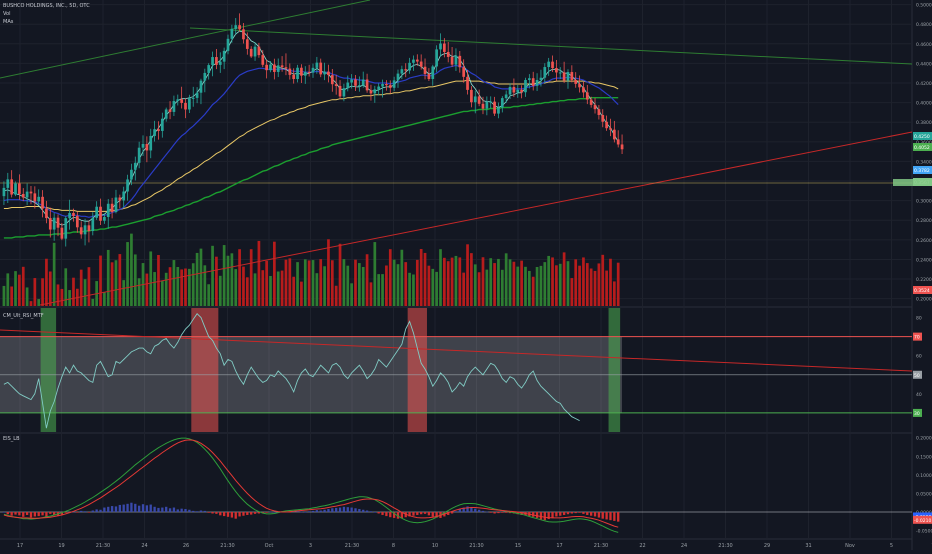 The image size is (932, 554). What do you see at coordinates (46, 6) in the screenshot?
I see `symbol-title: BUSHCO HOLDINGS, INC., 5D, OTC` at bounding box center [46, 6].